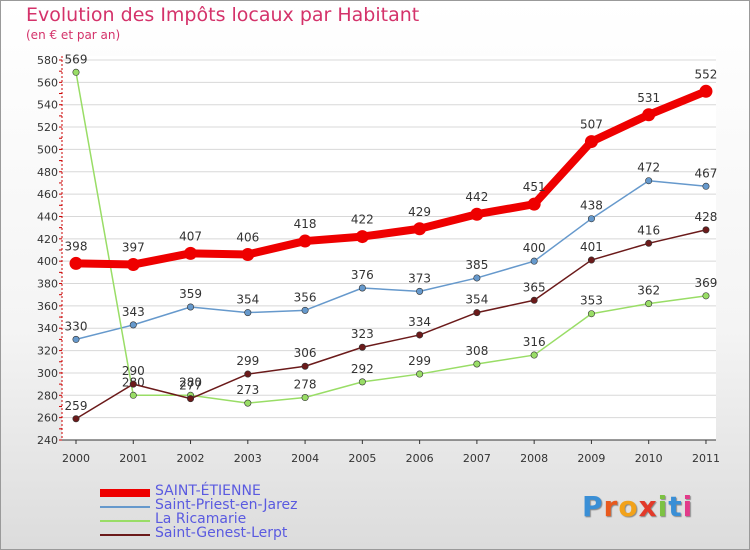  Describe the element at coordinates (591, 125) in the screenshot. I see `data-label: 507` at that location.